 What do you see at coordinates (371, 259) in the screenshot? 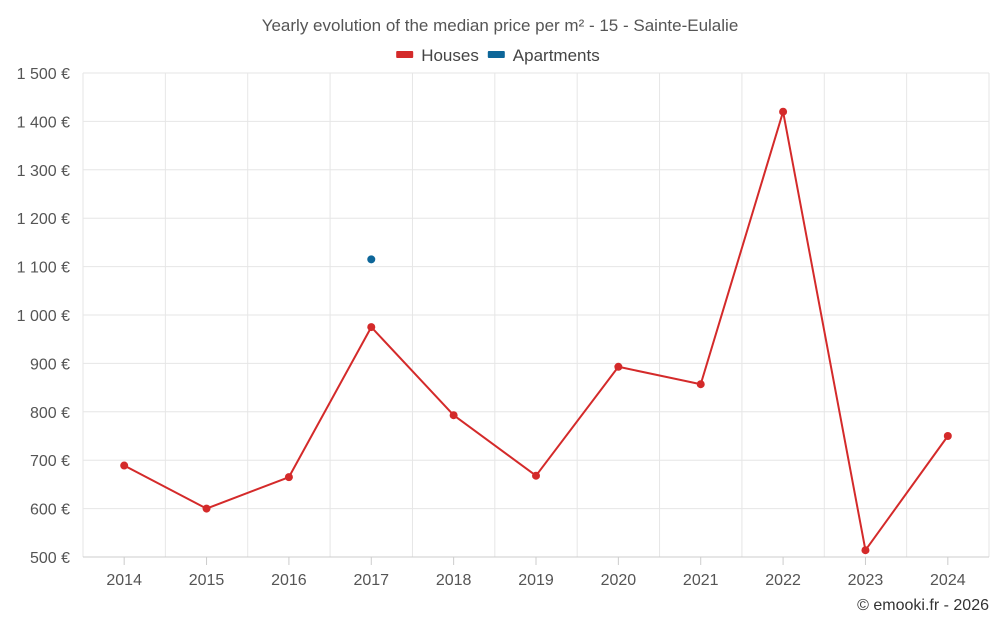
I see `data-point-apartments` at bounding box center [371, 259].